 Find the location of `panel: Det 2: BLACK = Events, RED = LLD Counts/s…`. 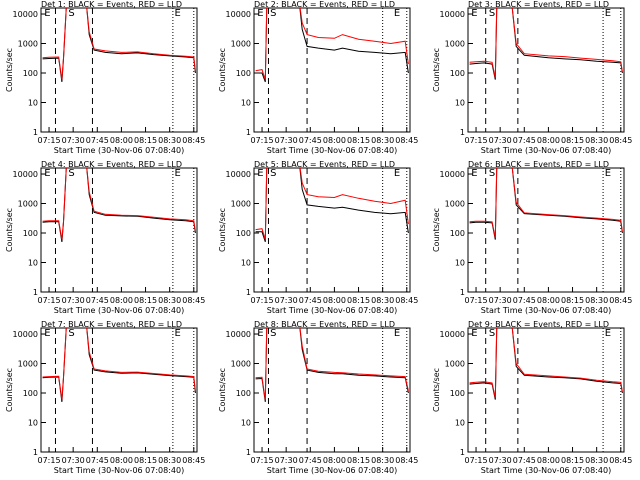

panel: Det 2: BLACK = Events, RED = LLD Counts/s… is located at coordinates (318, 77).